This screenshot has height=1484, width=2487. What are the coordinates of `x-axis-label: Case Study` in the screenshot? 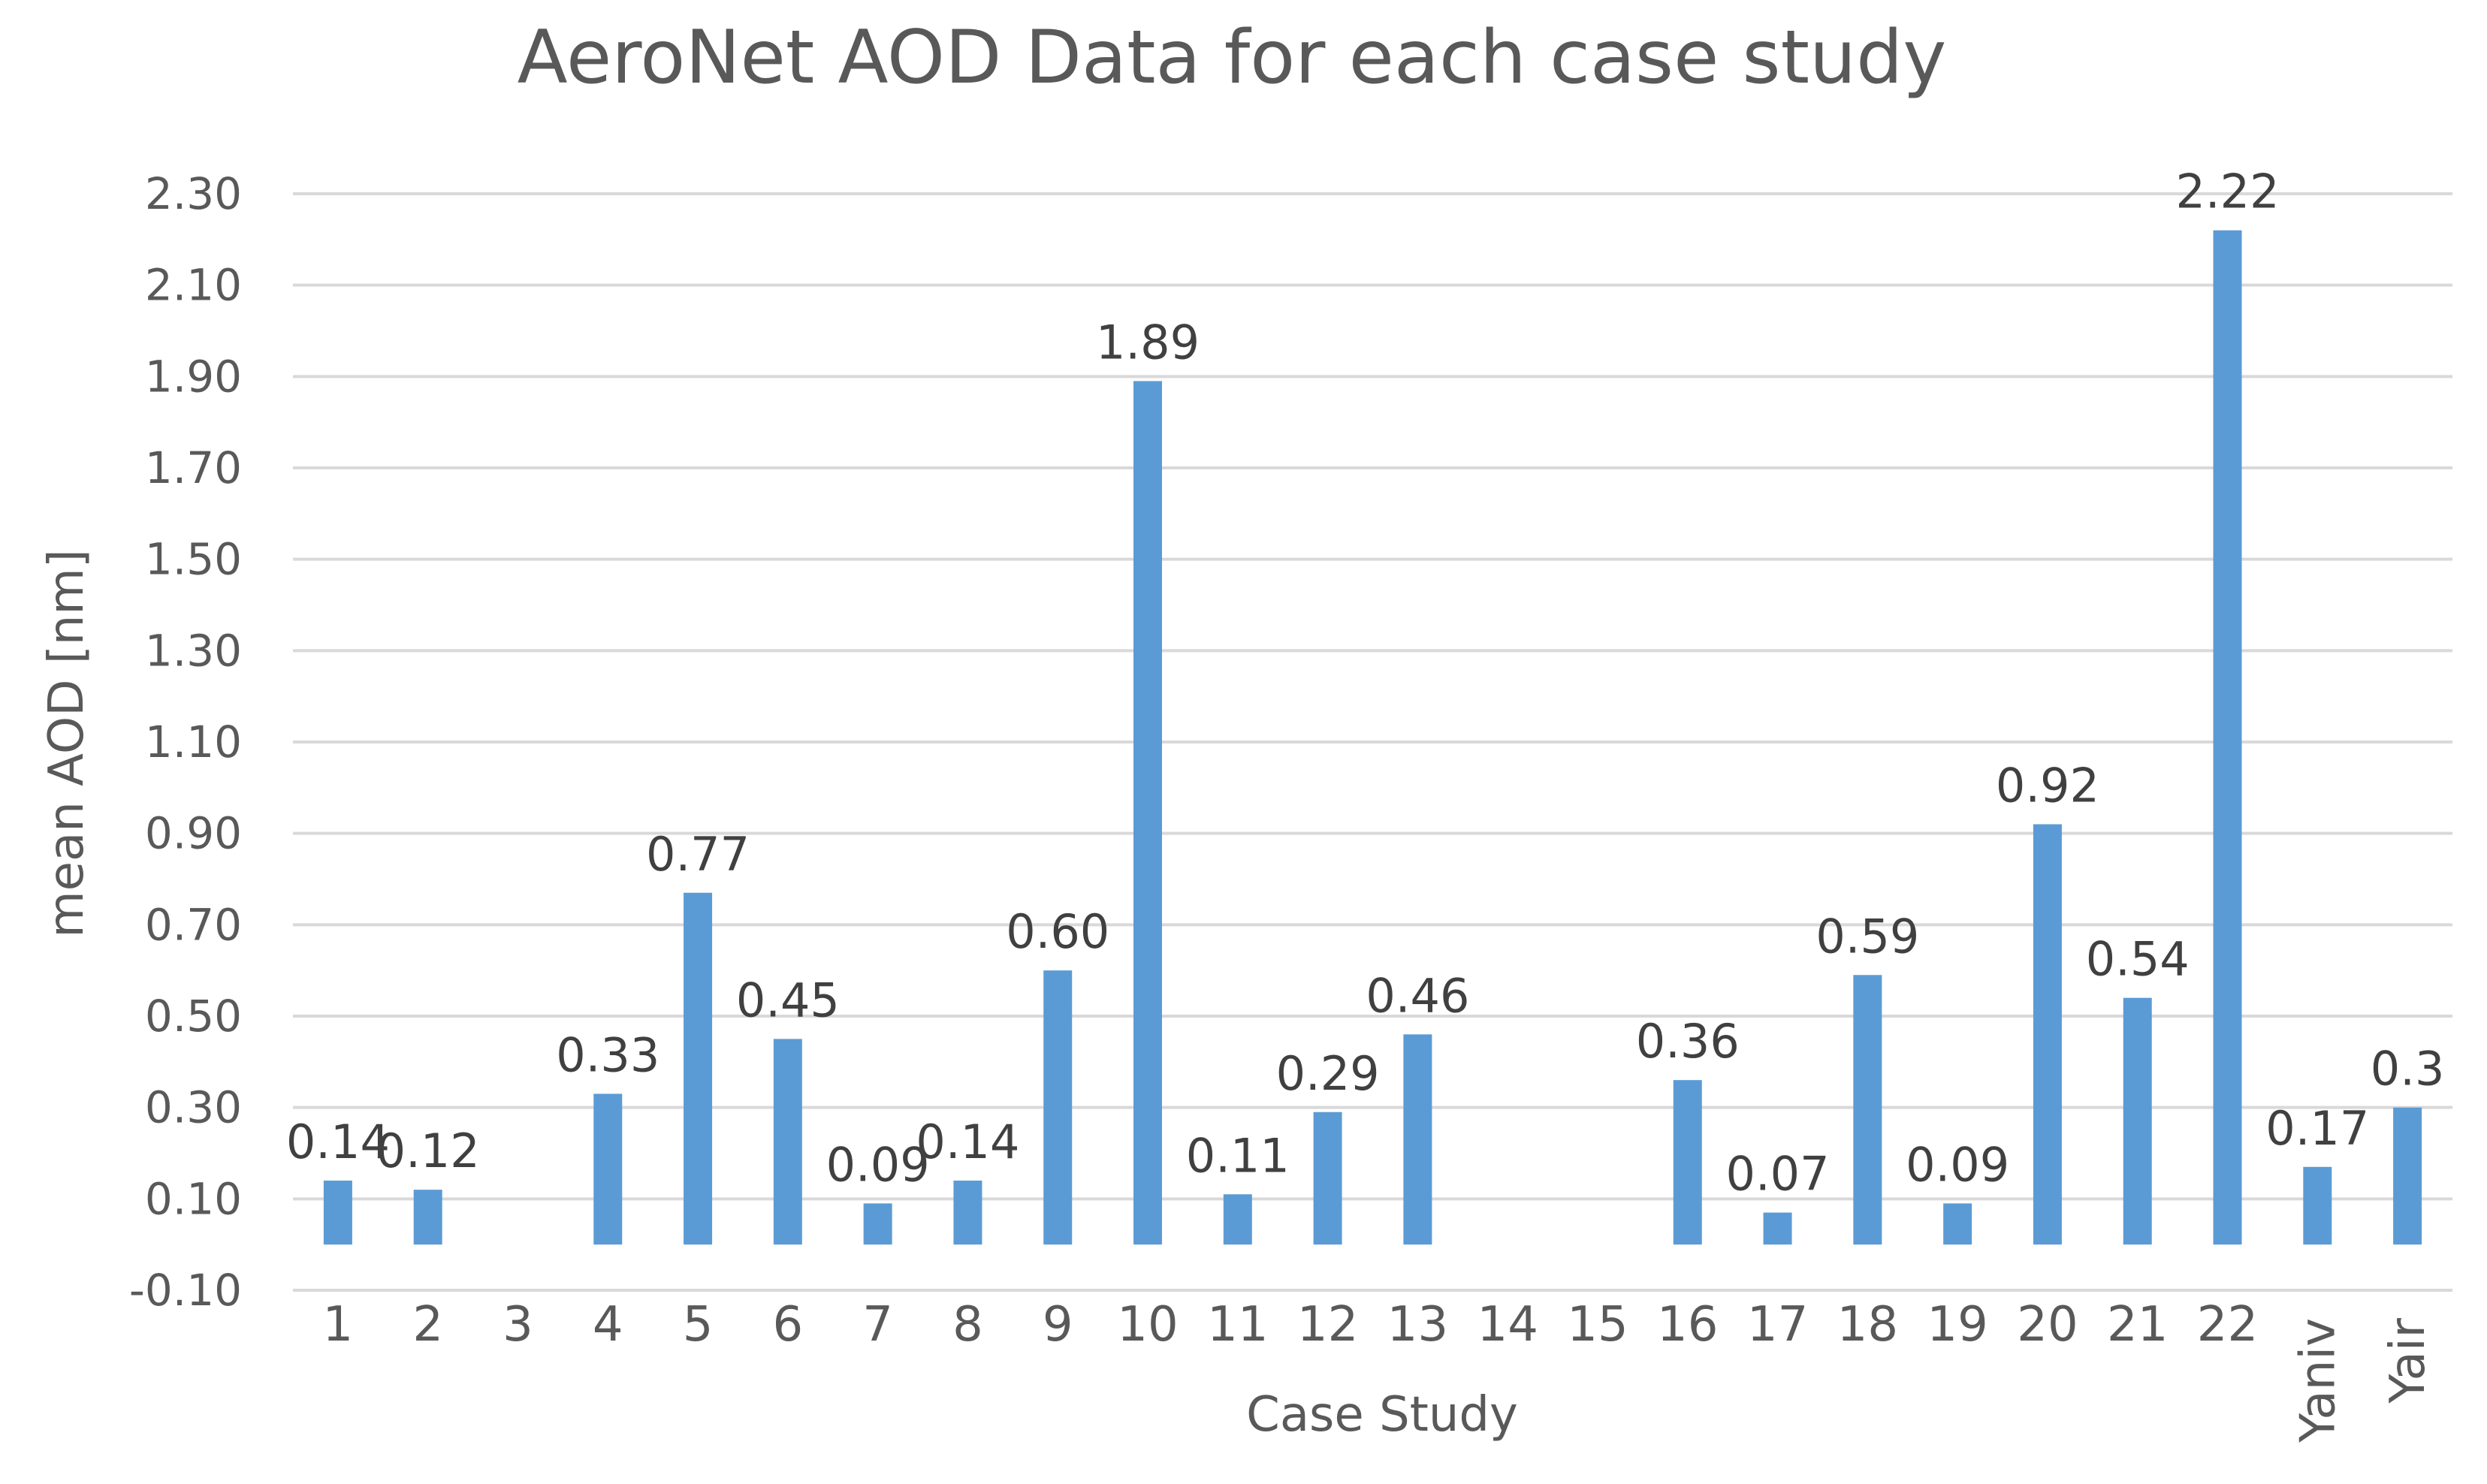 It's located at (1382, 1415).